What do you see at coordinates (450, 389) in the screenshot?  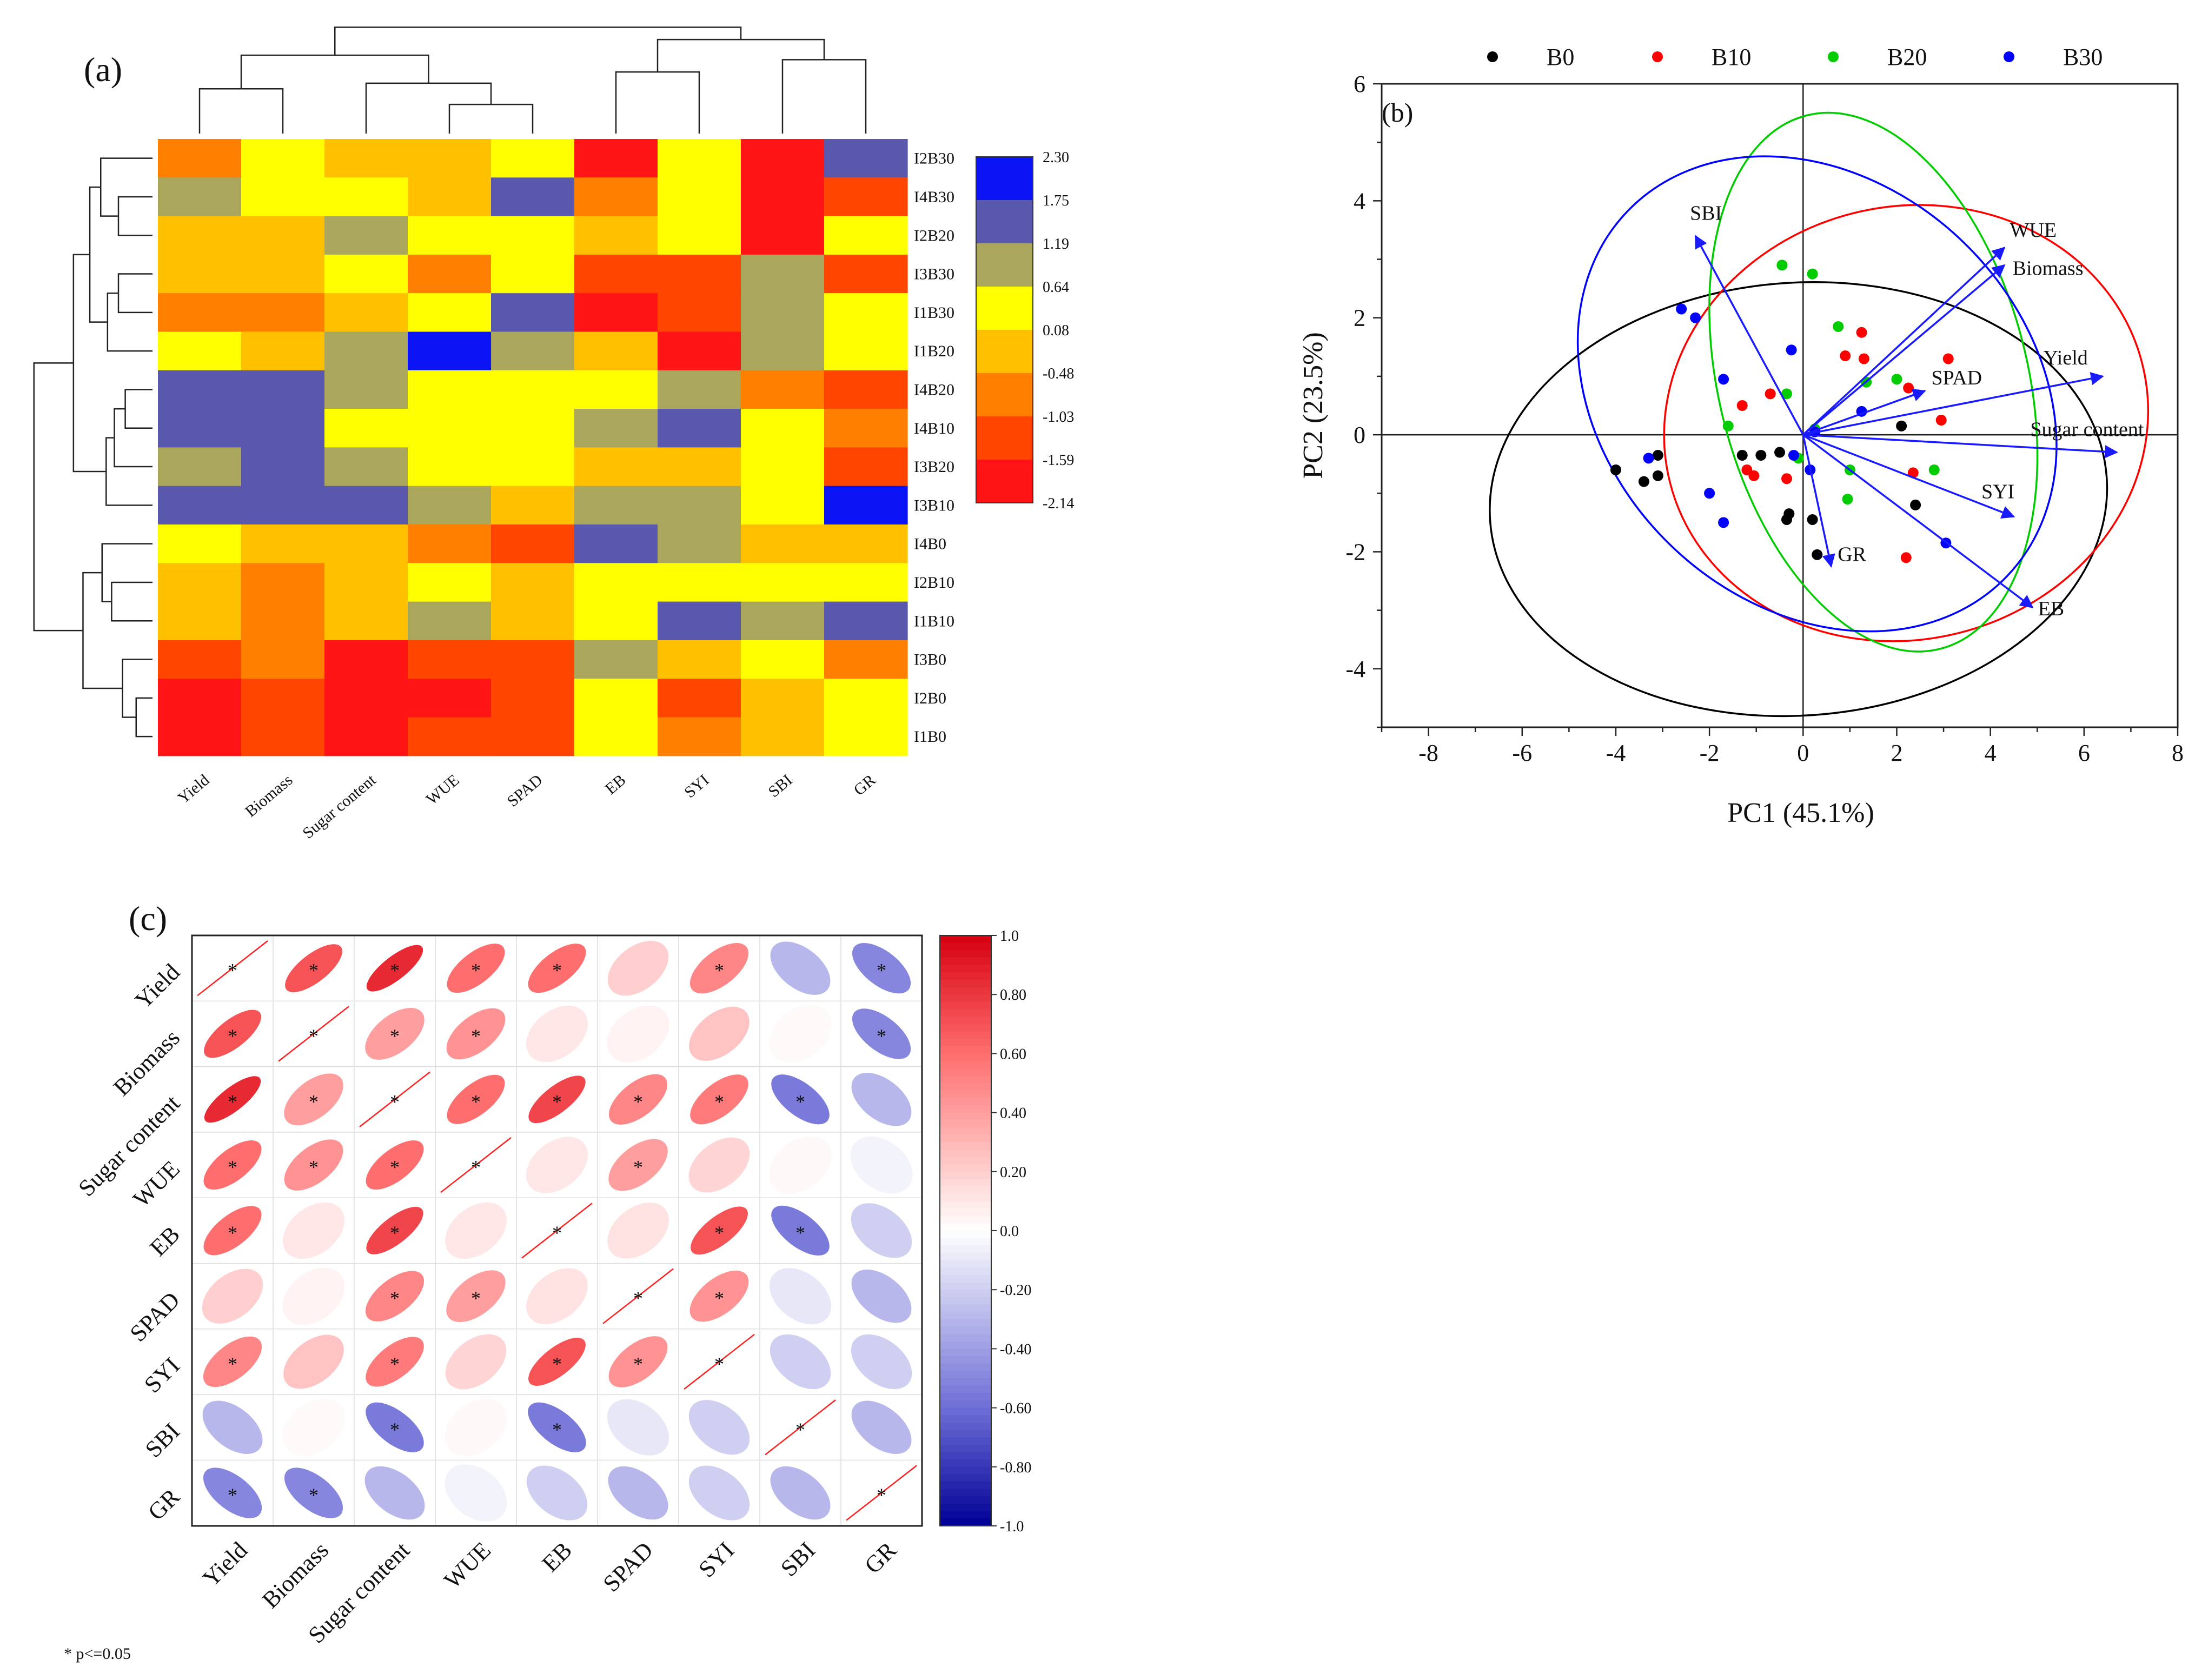 I see `heatmap-cell-I4B20-WUE` at bounding box center [450, 389].